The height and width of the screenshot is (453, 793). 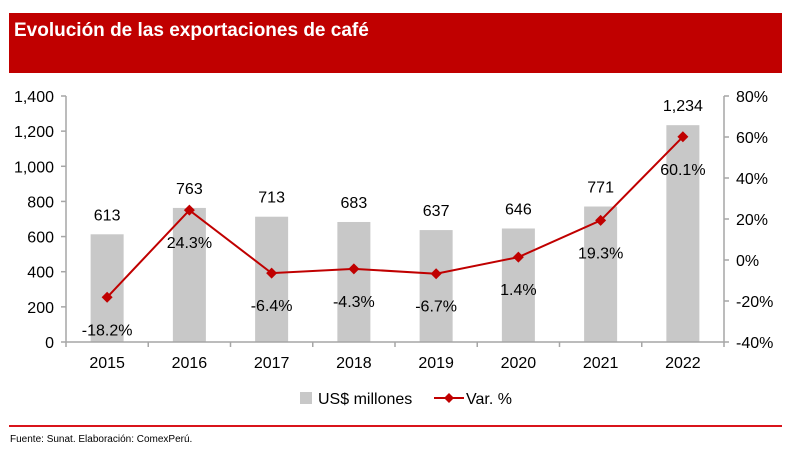 I want to click on left-axis-tick-label: 1,000, so click(x=34, y=167).